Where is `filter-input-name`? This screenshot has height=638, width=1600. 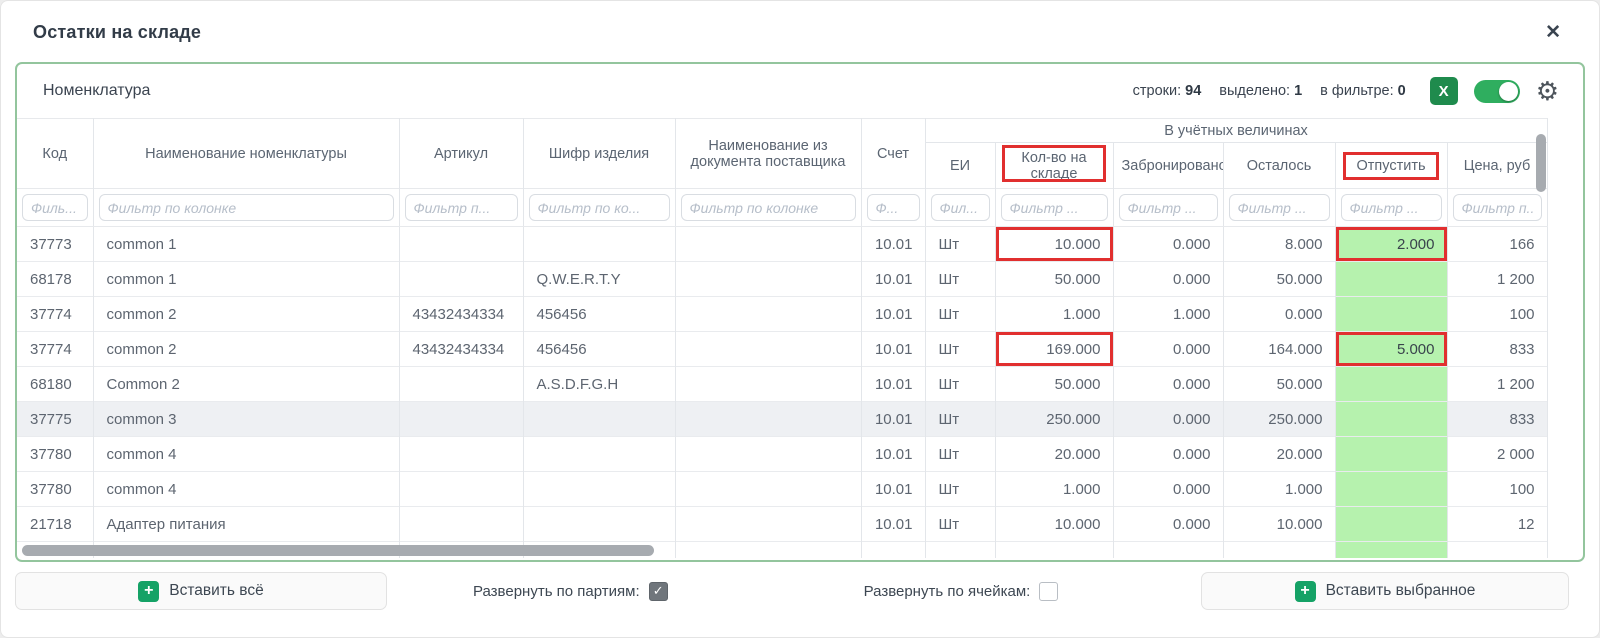
filter-input-name is located at coordinates (246, 207).